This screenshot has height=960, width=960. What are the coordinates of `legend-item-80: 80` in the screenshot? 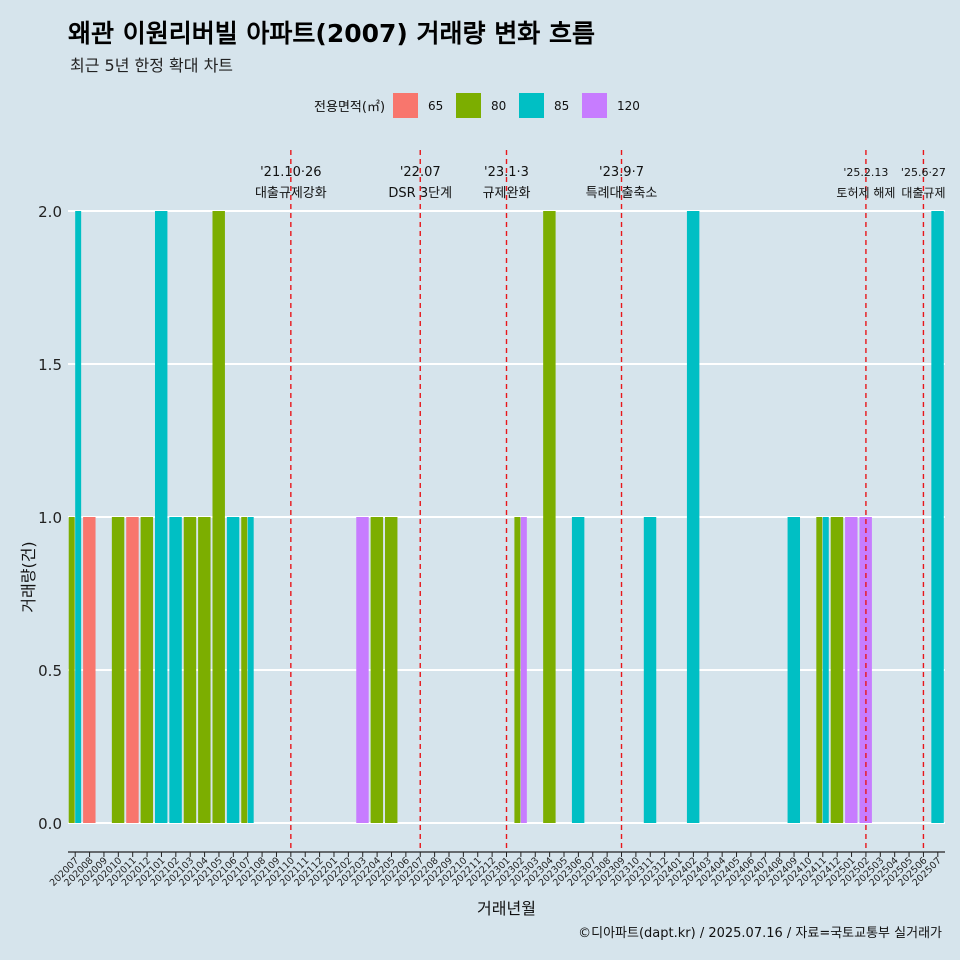 It's located at (484, 105).